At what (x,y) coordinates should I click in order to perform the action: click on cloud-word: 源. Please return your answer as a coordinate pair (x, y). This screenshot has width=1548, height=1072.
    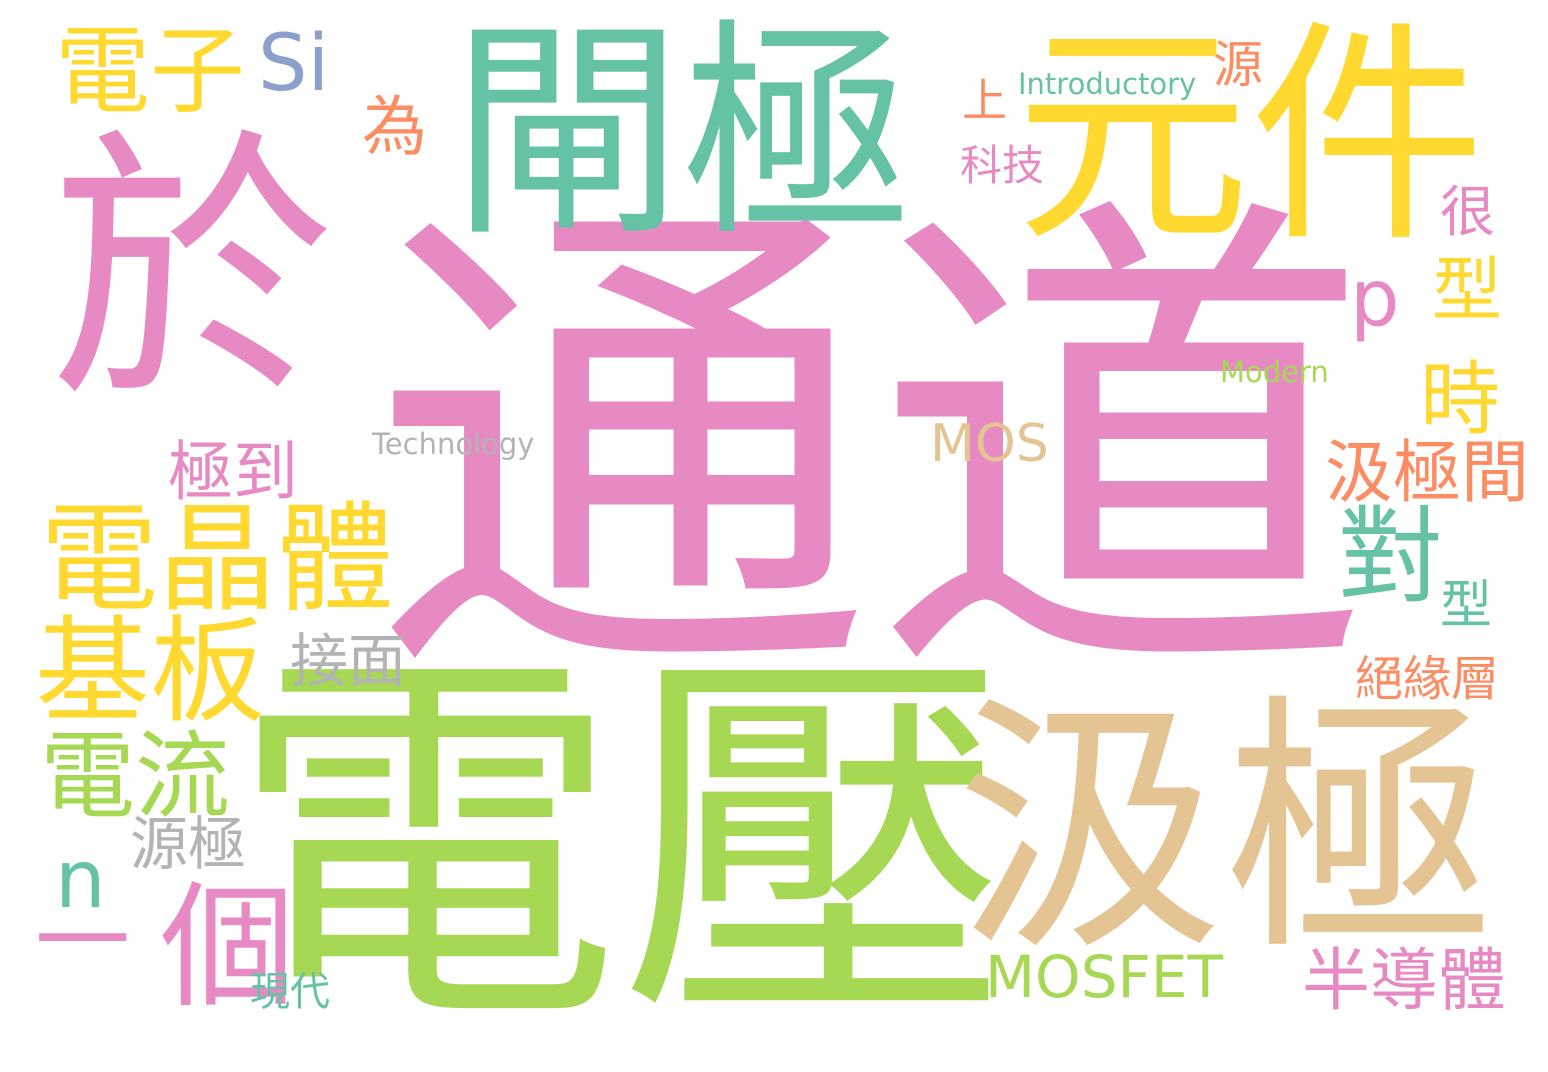
    Looking at the image, I should click on (1238, 65).